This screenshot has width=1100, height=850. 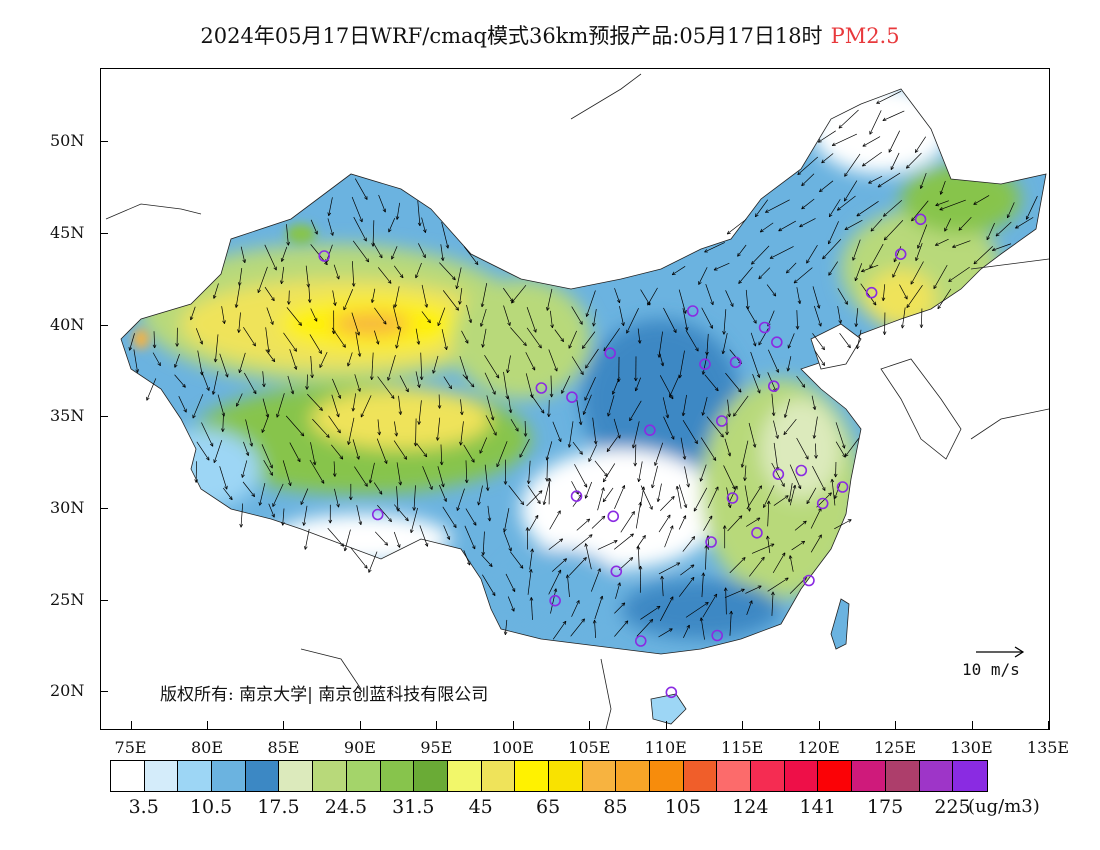 What do you see at coordinates (511, 36) in the screenshot?
I see `title-main: 2024年05月17日WRF/cmaq模式36km预报产品:05月17日18时` at bounding box center [511, 36].